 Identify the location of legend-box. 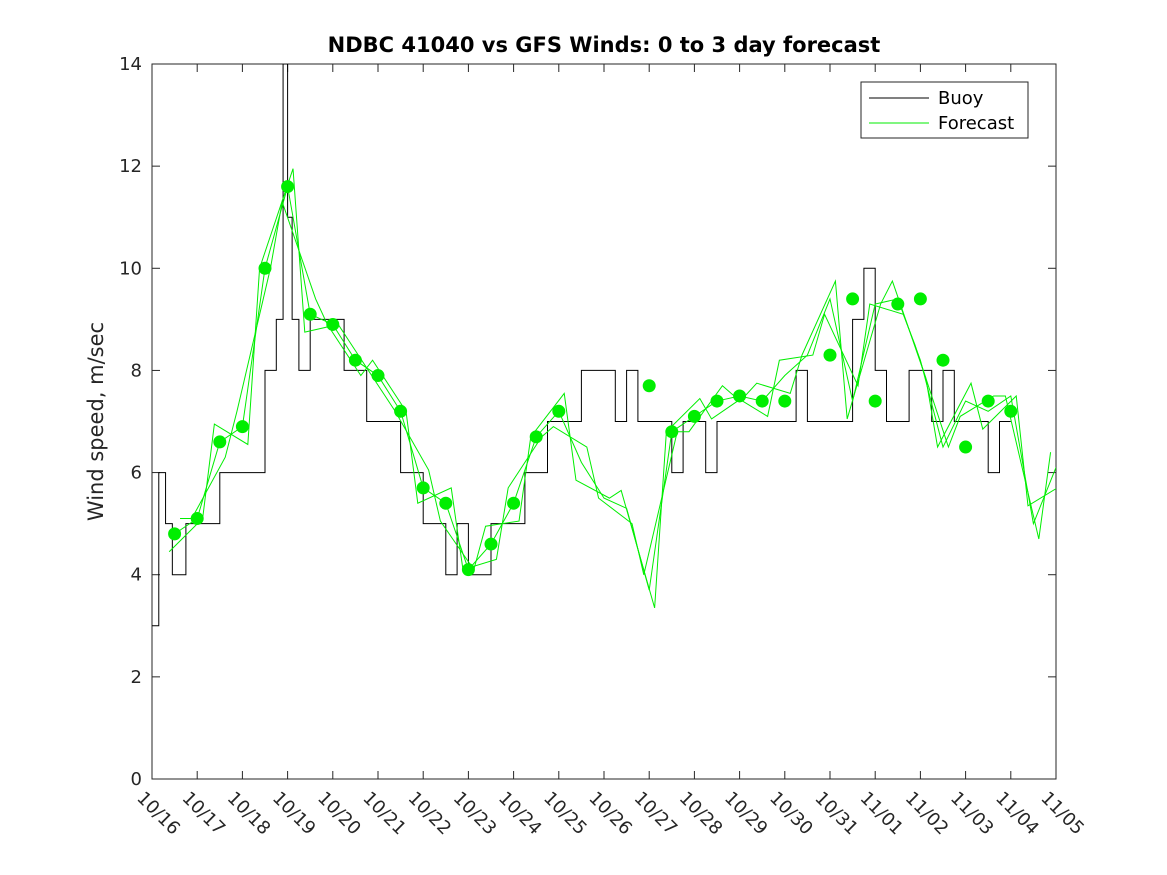
(944, 110).